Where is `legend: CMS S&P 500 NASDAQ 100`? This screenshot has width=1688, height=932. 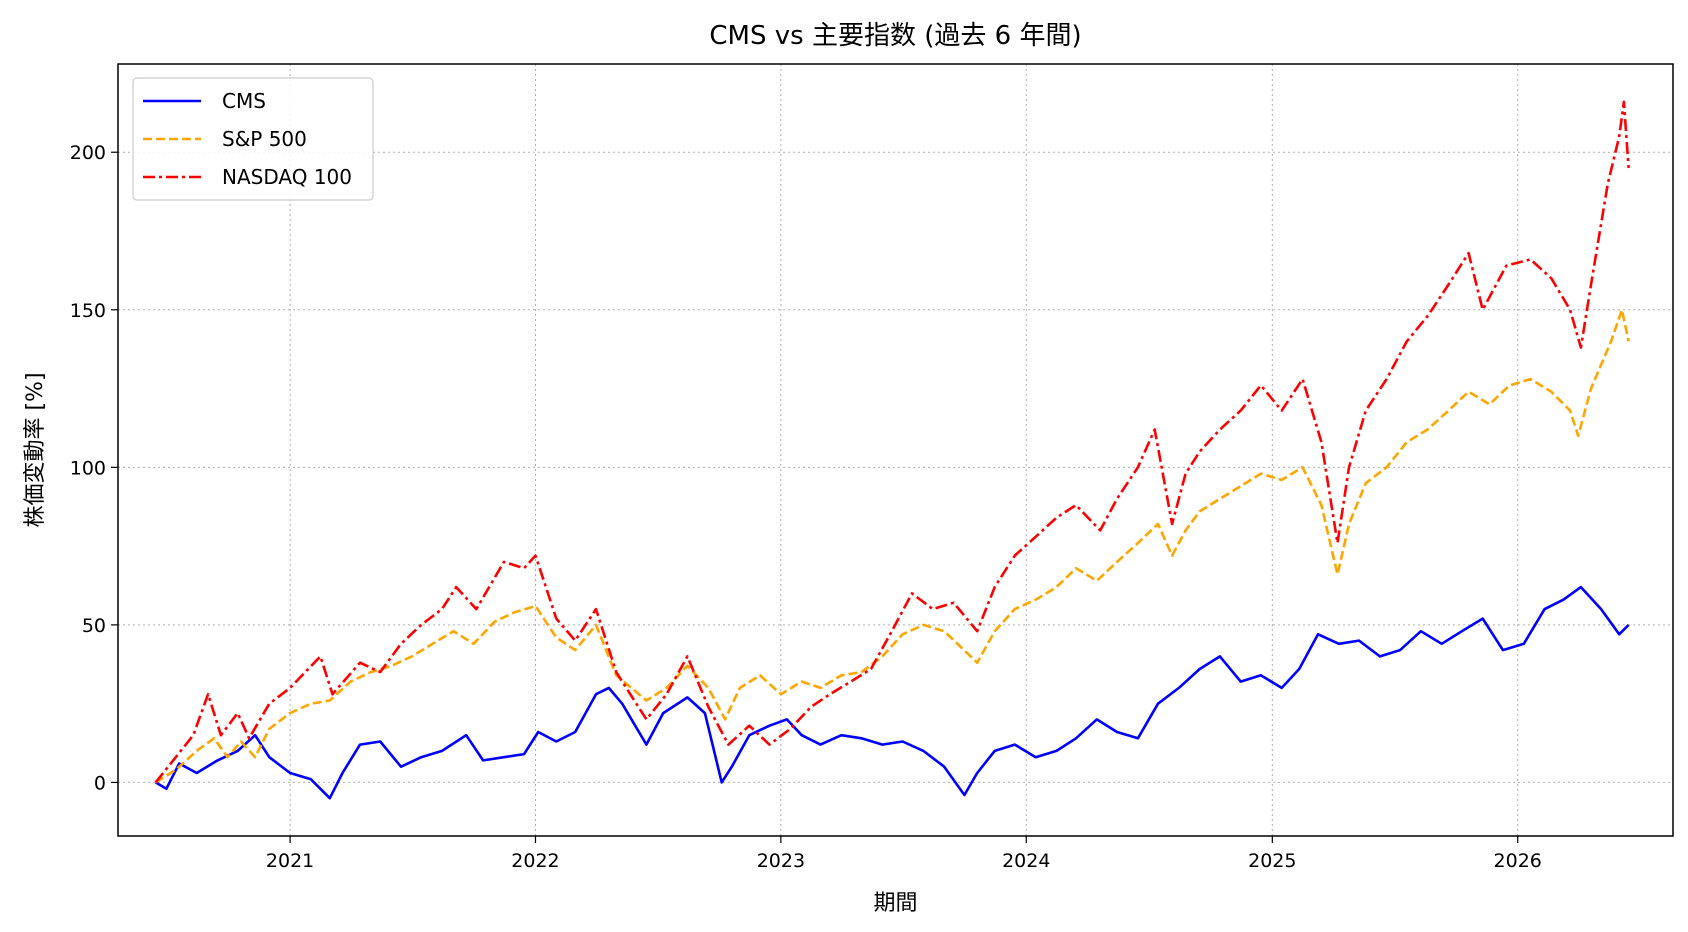 legend: CMS S&P 500 NASDAQ 100 is located at coordinates (253, 139).